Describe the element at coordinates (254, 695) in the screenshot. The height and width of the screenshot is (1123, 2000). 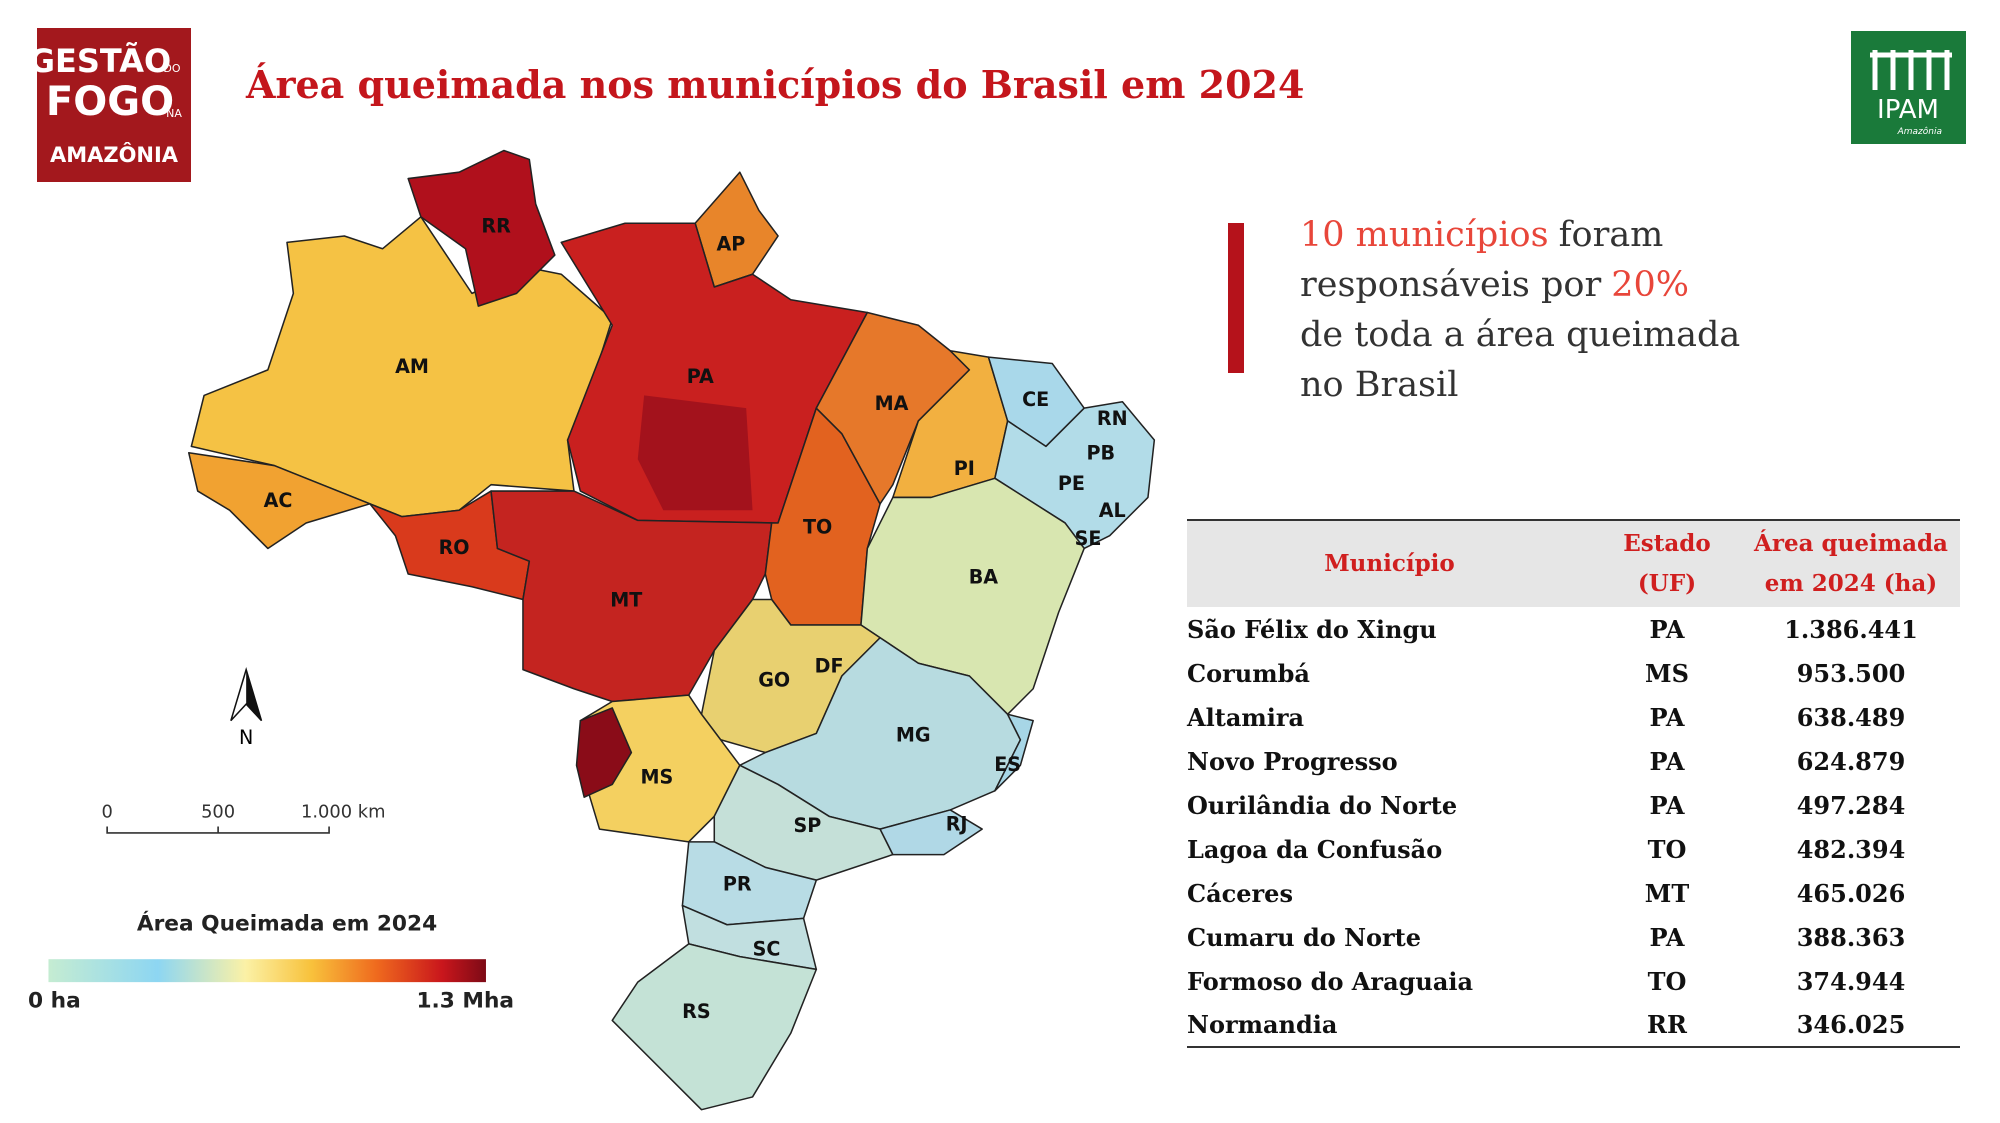
I see `north-arrow` at that location.